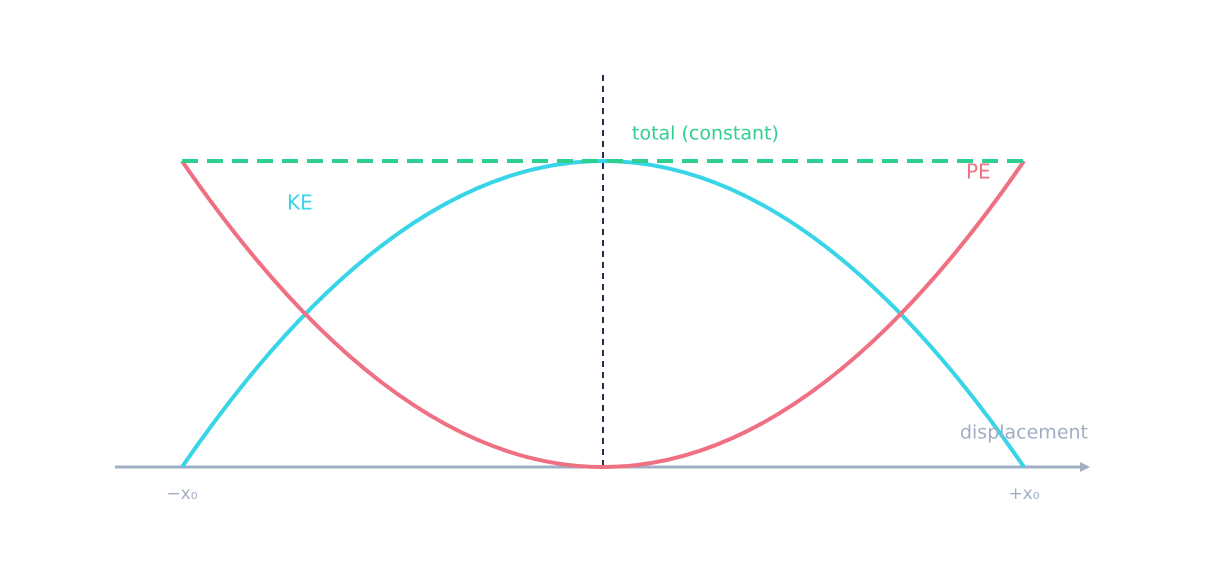 The width and height of the screenshot is (1206, 576). What do you see at coordinates (1024, 433) in the screenshot?
I see `axis-label: displacement` at bounding box center [1024, 433].